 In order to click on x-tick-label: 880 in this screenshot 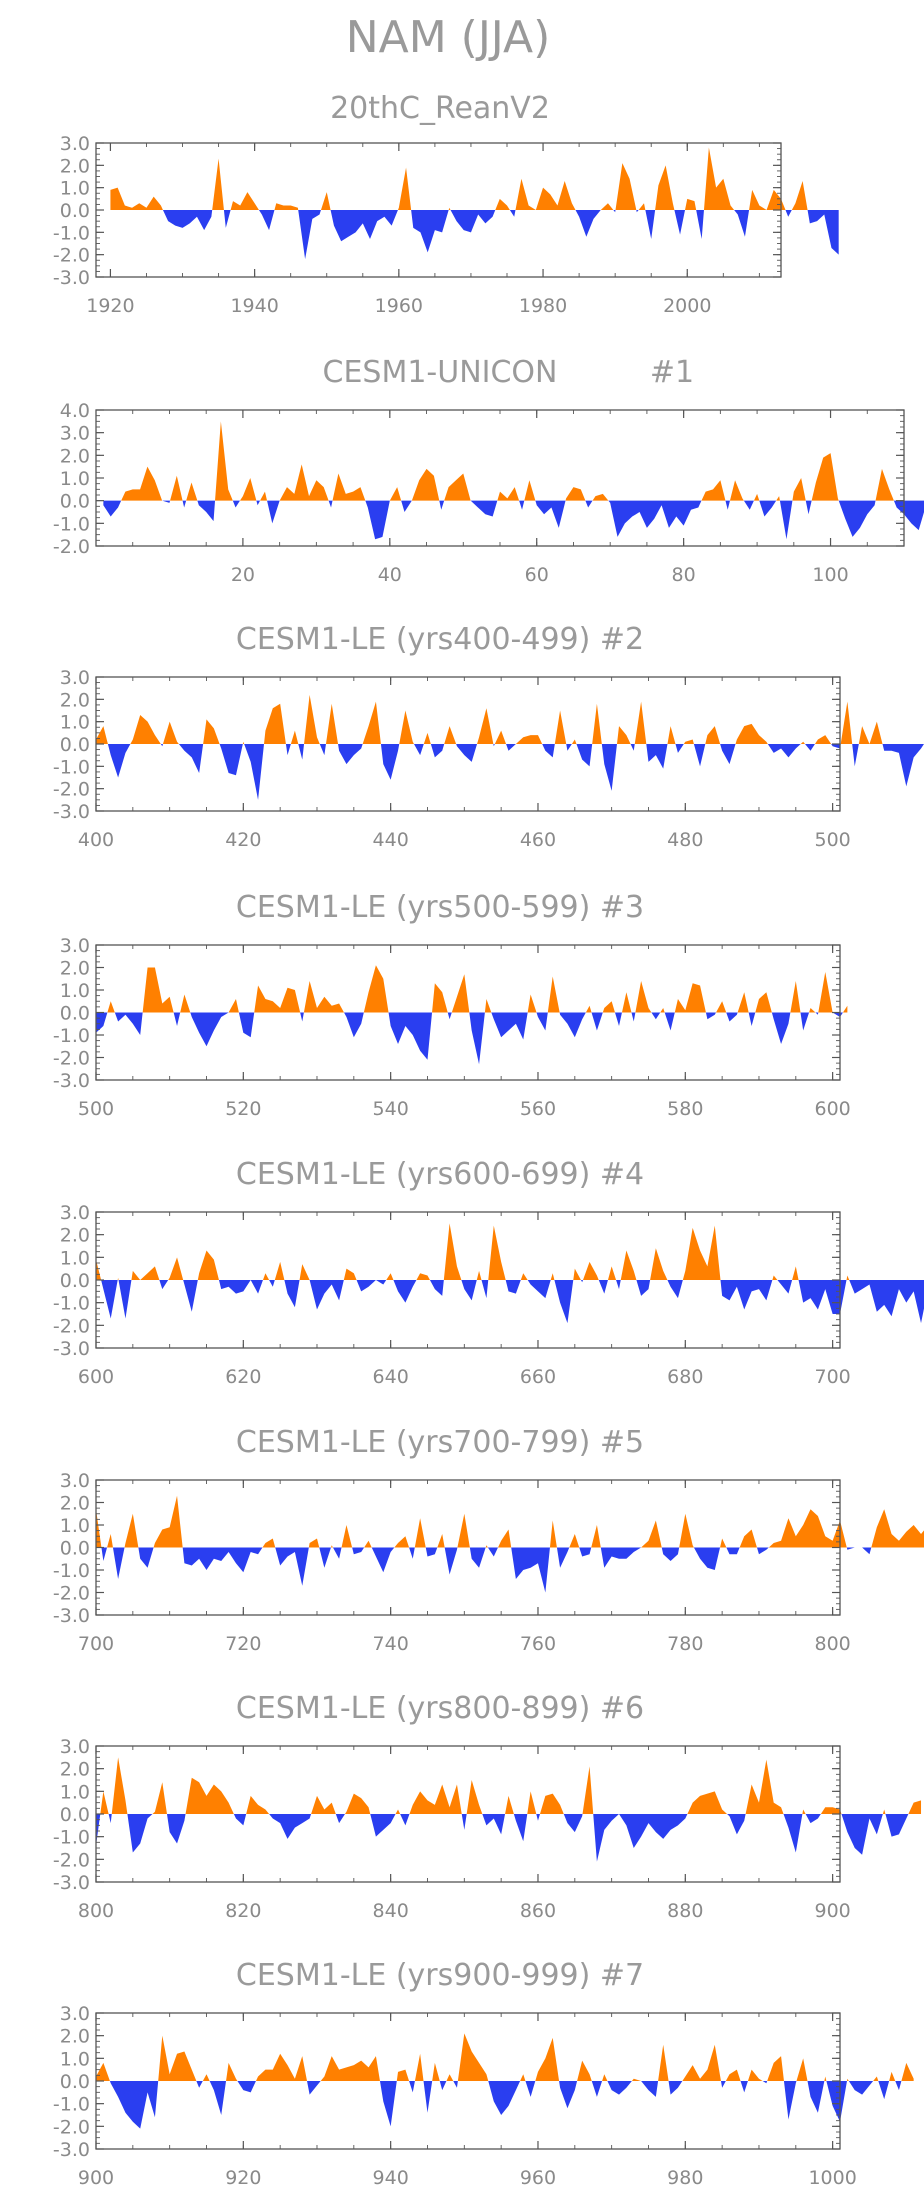, I will do `click(685, 1911)`.